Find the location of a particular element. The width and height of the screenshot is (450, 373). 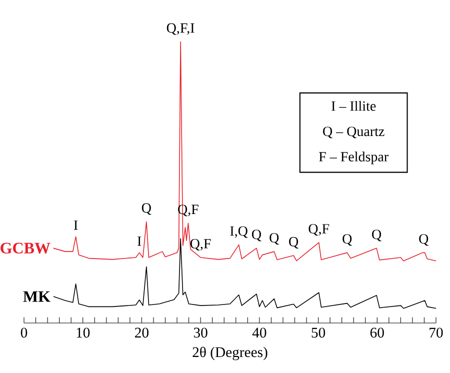

x-tick-label: 30 is located at coordinates (201, 333).